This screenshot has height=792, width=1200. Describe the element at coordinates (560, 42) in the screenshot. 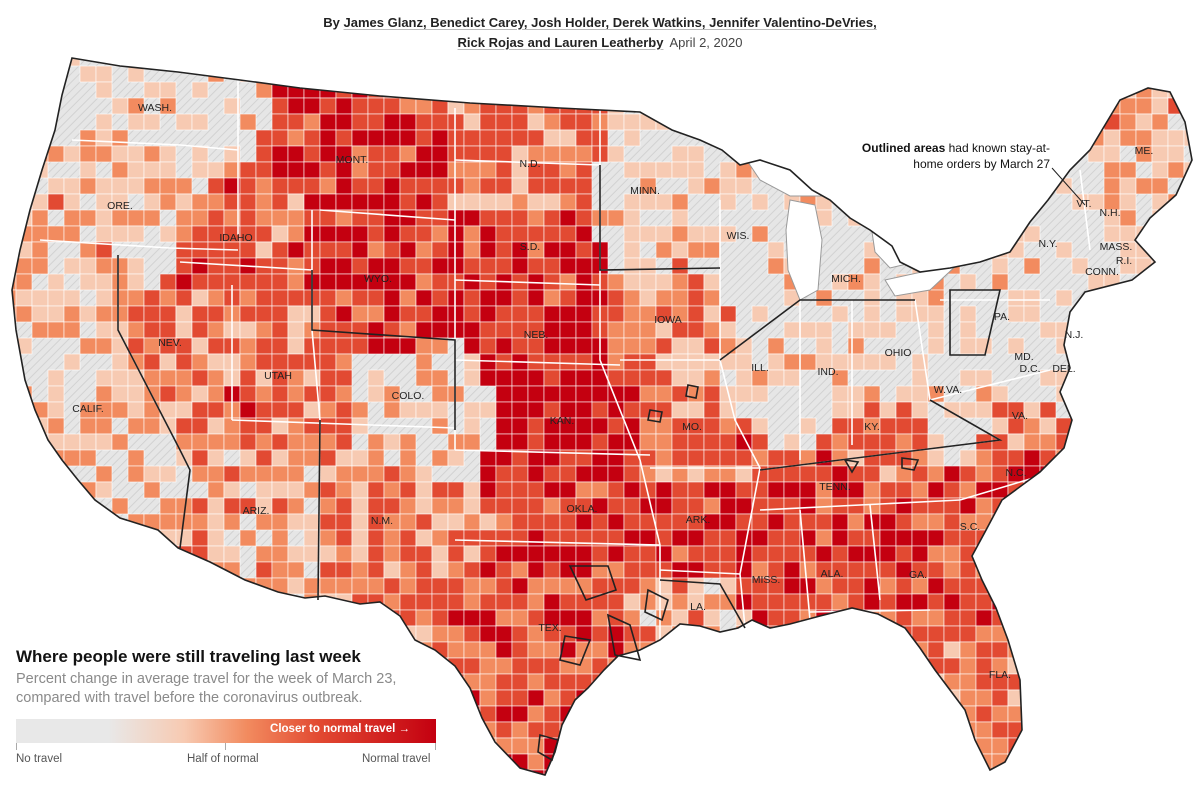

I see `byline-authors-2: Rick Rojas and Lauren Leatherby` at that location.